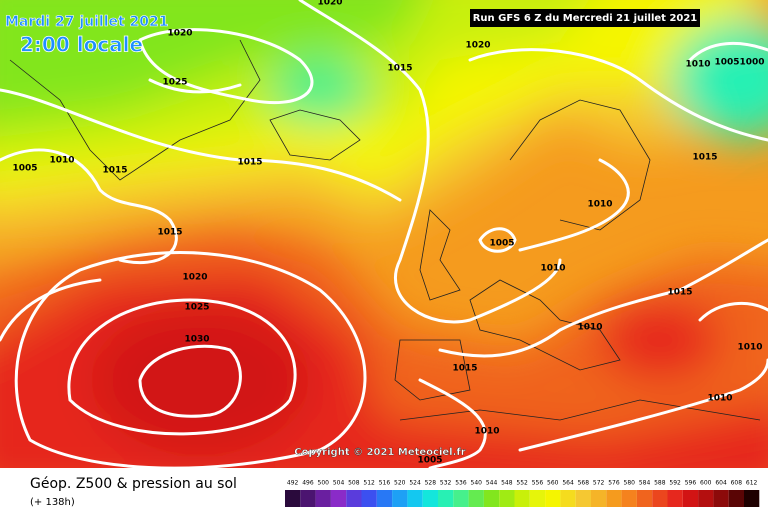  What do you see at coordinates (614, 483) in the screenshot?
I see `scale-label: 576` at bounding box center [614, 483].